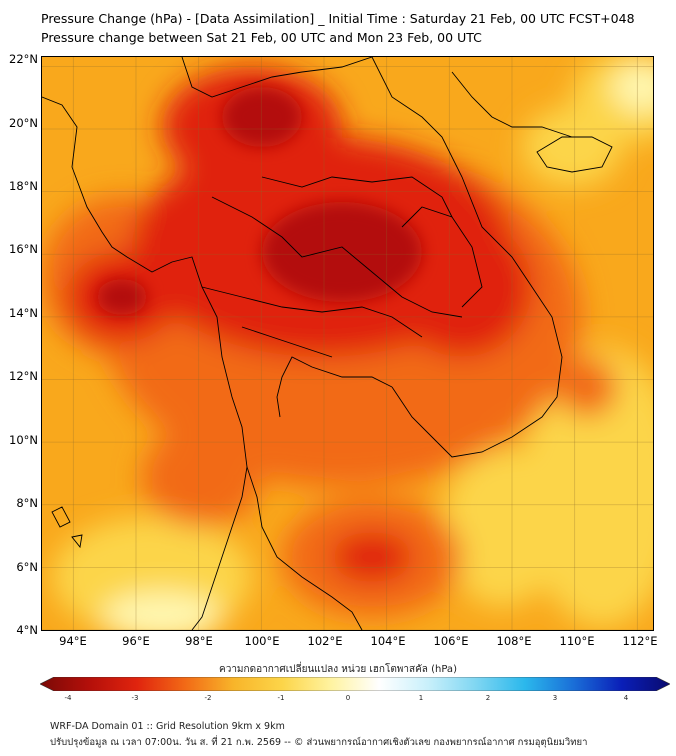 This screenshot has width=676, height=756. I want to click on lon-label-108: 108°E, so click(514, 641).